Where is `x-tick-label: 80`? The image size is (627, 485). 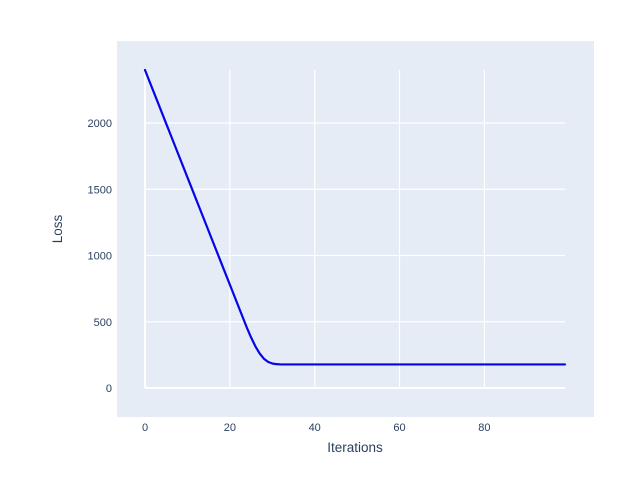
x-tick-label: 80 is located at coordinates (484, 428).